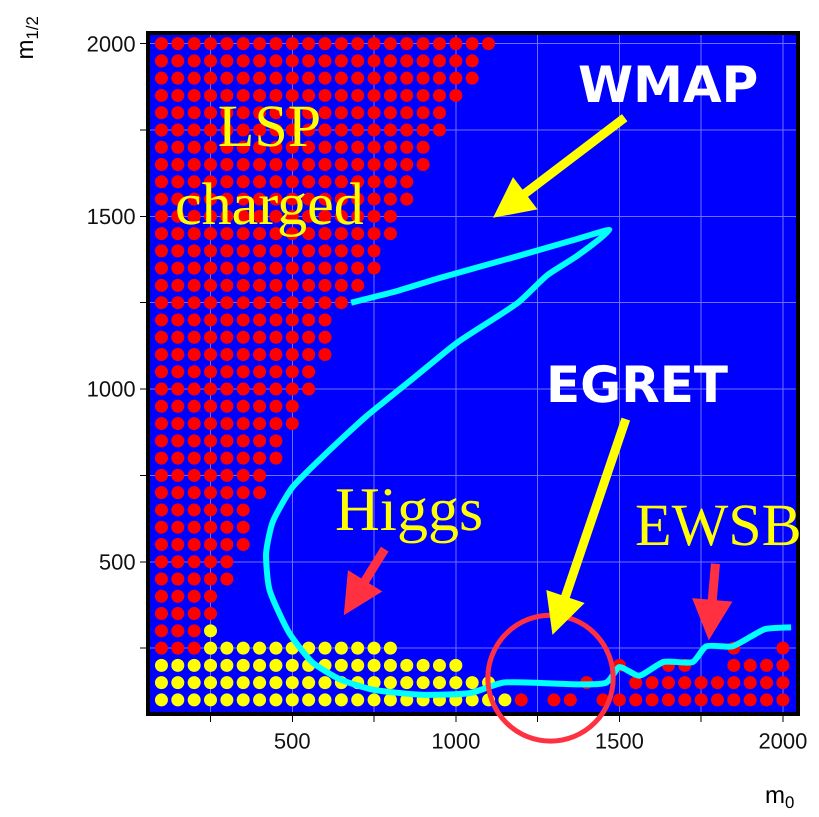 This screenshot has width=819, height=817. Describe the element at coordinates (111, 43) in the screenshot. I see `y-tick-label: 2000` at that location.